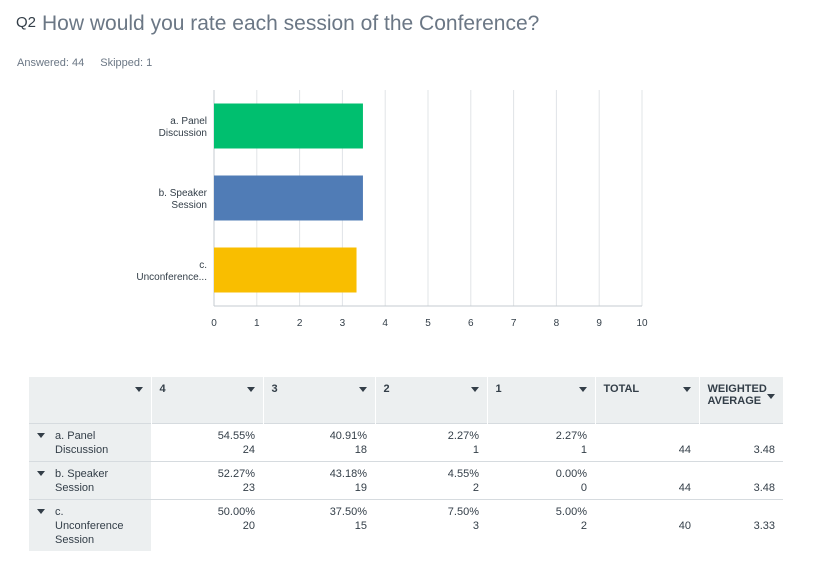  Describe the element at coordinates (214, 323) in the screenshot. I see `x-tick-label: 0` at that location.